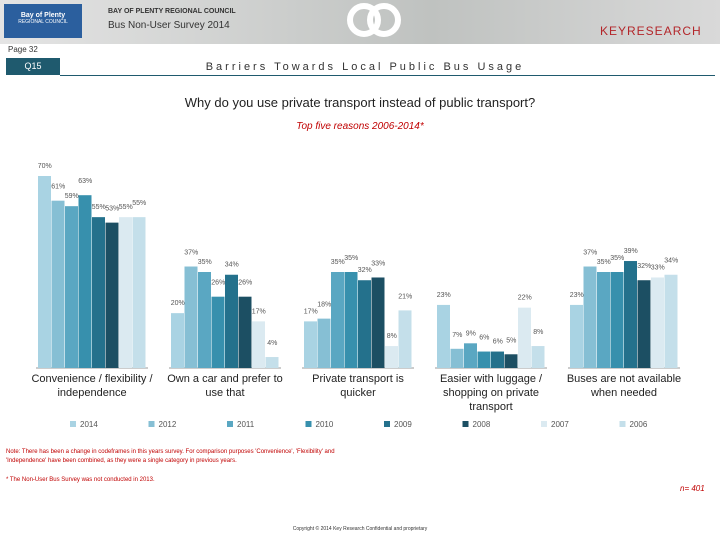  Describe the element at coordinates (272, 343) in the screenshot. I see `data-label: 4%` at that location.